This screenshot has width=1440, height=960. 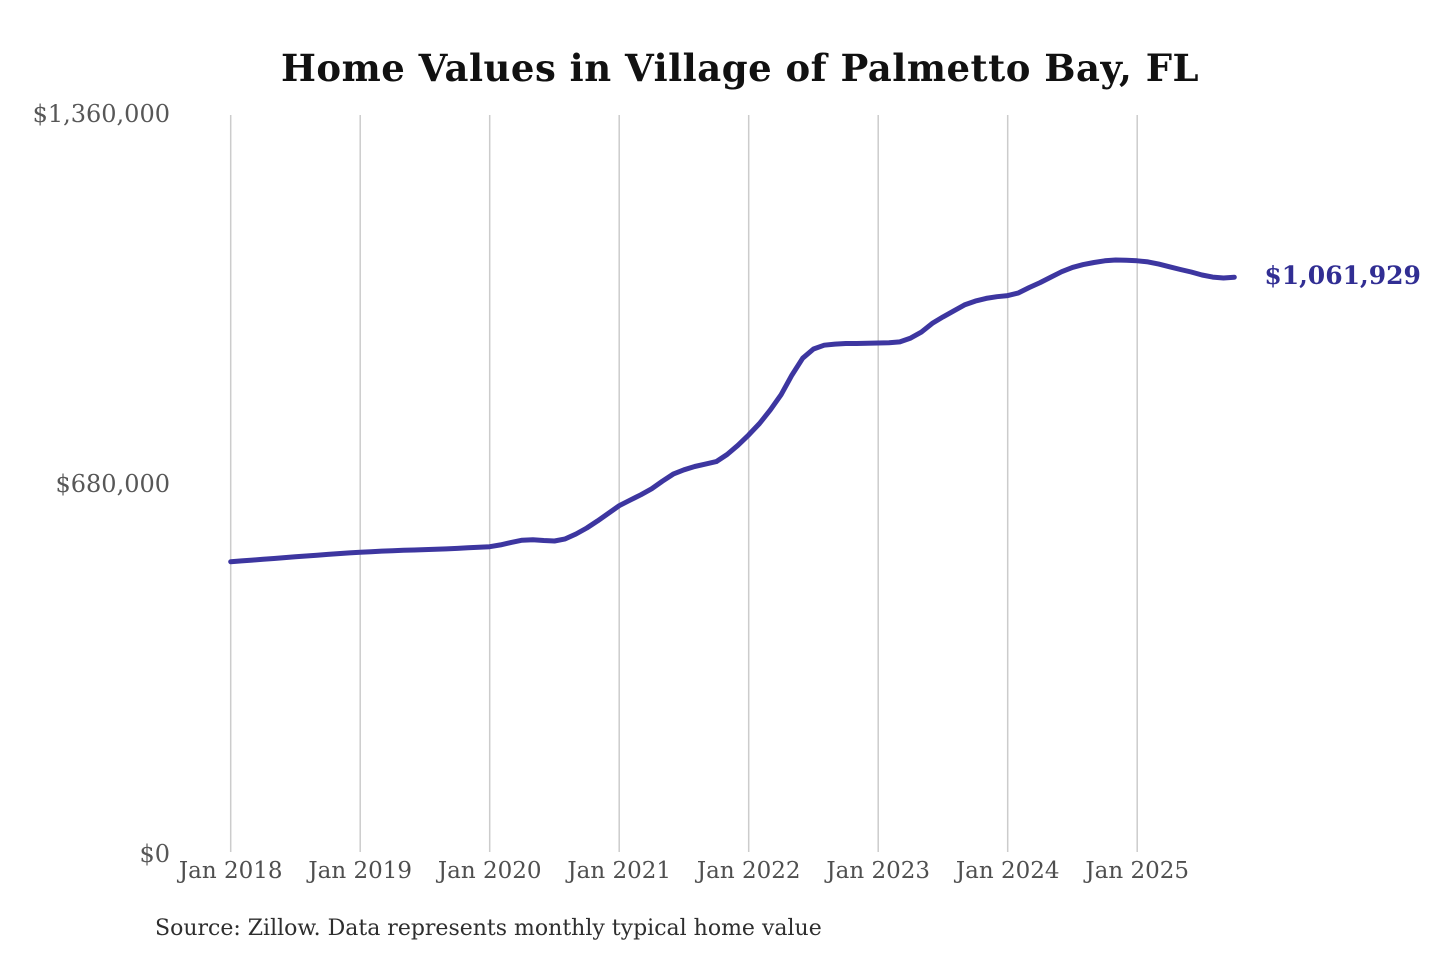 I want to click on x-tick-label-jan-2022: Jan 2022, so click(x=748, y=871).